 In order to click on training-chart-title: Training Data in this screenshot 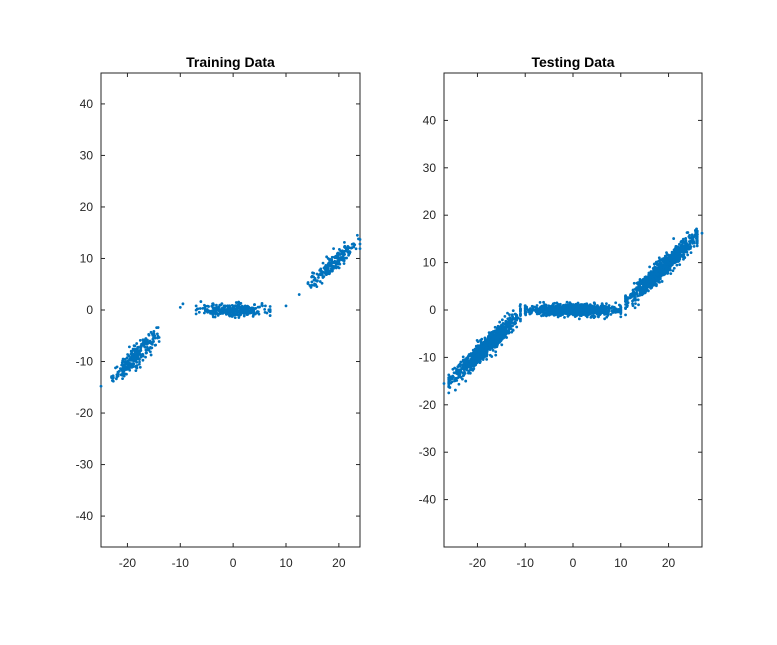, I will do `click(230, 62)`.